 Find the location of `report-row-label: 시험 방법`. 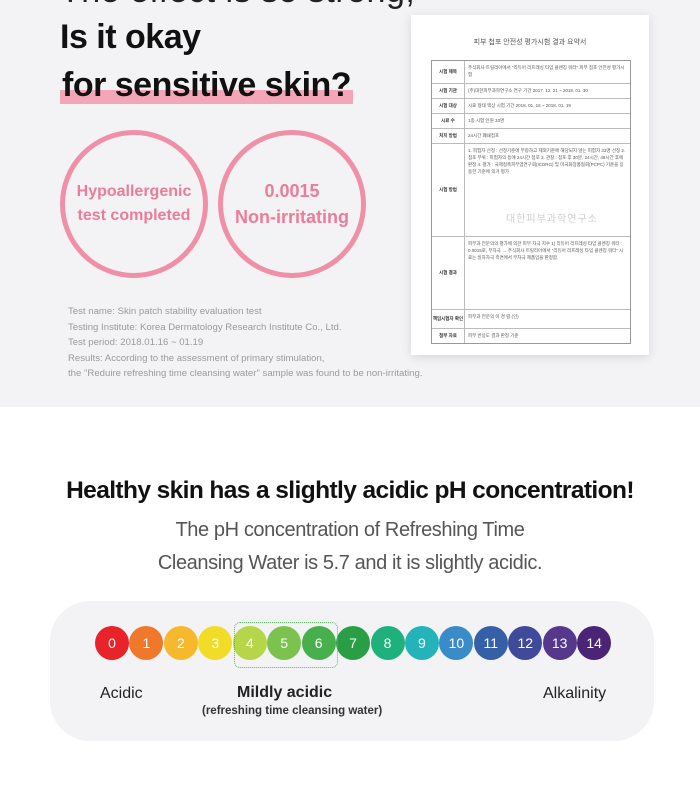

report-row-label: 시험 방법 is located at coordinates (448, 190).